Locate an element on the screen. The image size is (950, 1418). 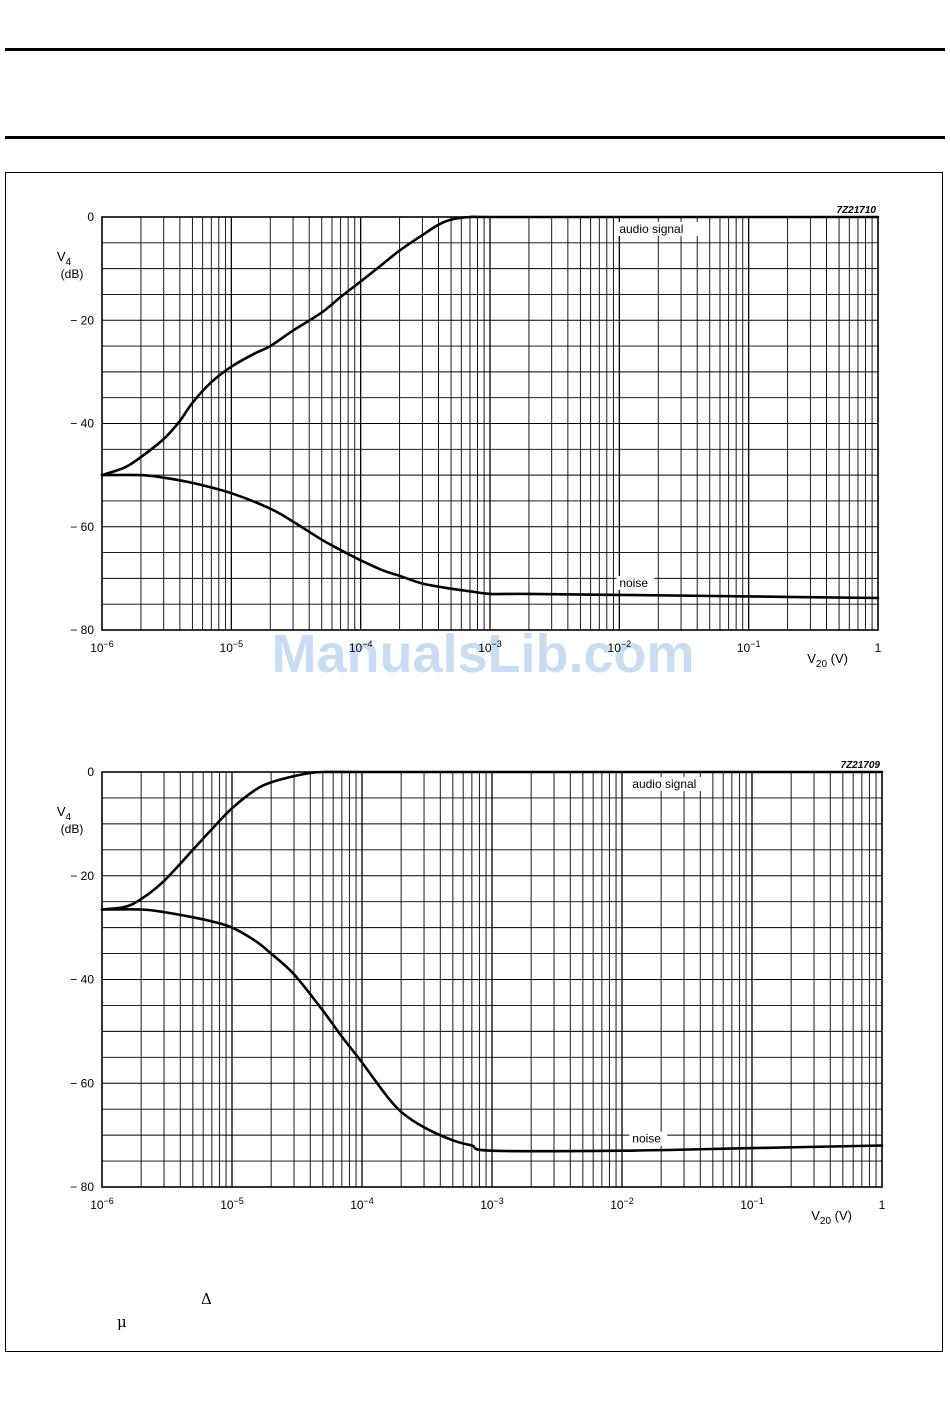
series-line-audio-signal is located at coordinates (492, 840).